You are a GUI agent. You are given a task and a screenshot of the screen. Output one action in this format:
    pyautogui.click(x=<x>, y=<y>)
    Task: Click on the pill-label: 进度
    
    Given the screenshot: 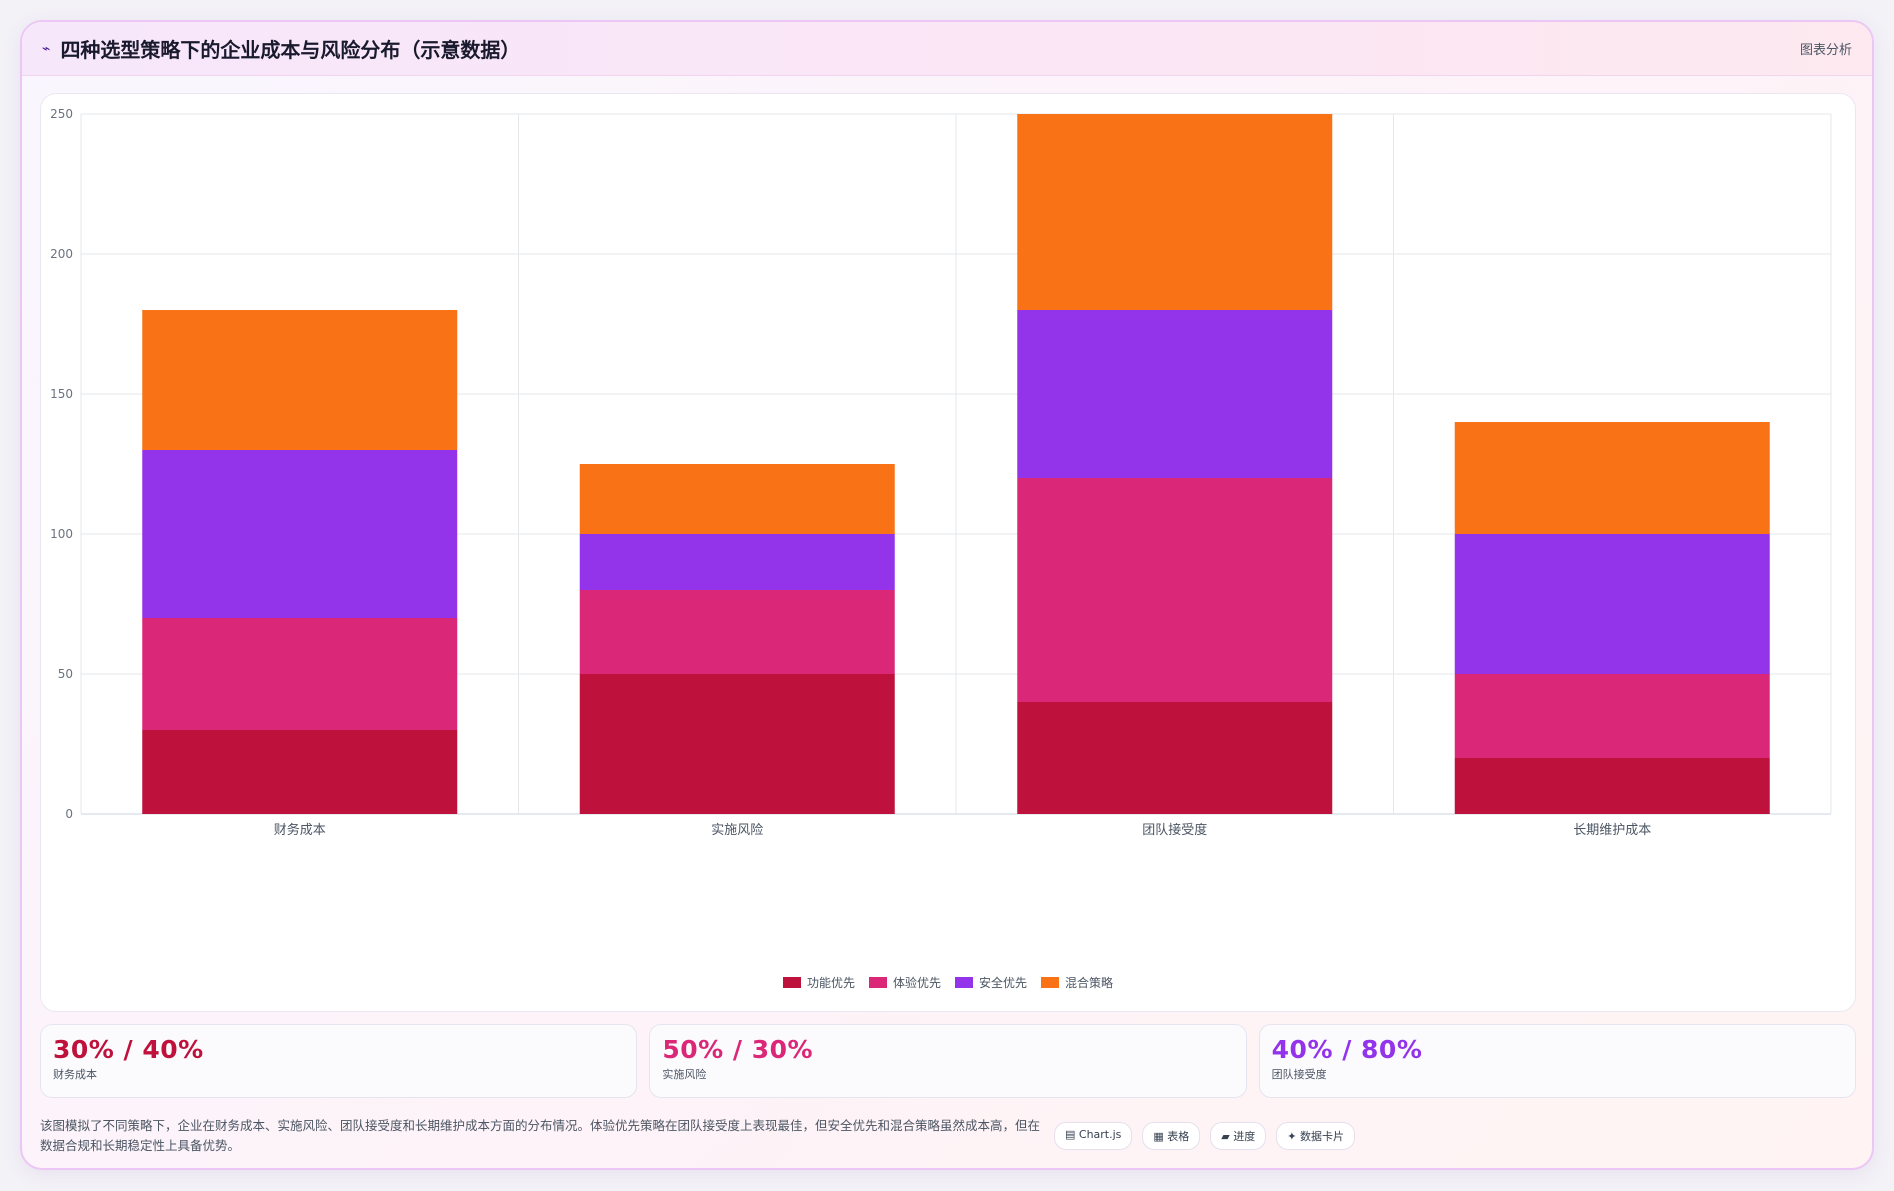 What is the action you would take?
    pyautogui.click(x=1244, y=1136)
    